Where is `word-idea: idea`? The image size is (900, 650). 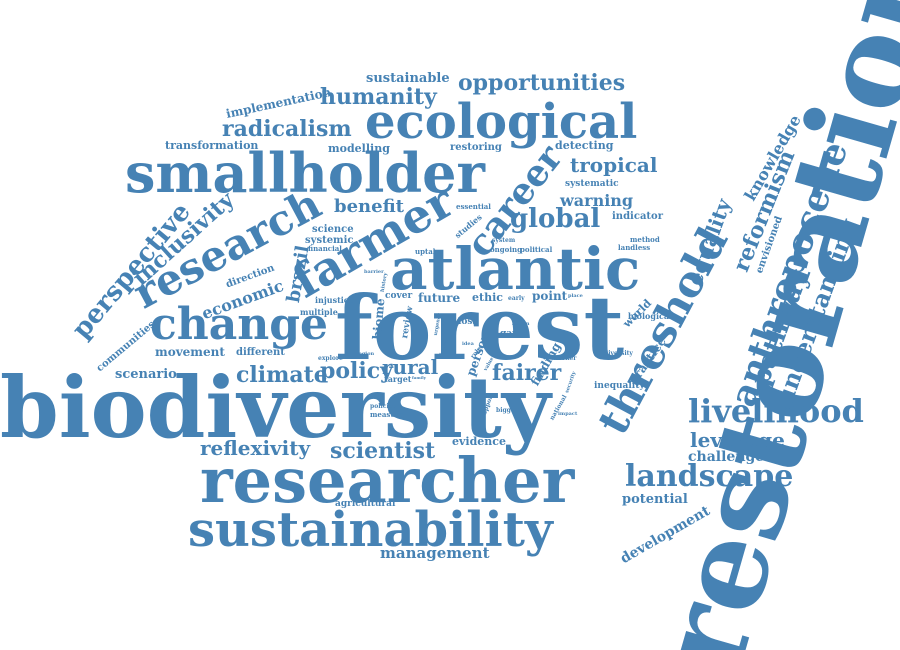
word-idea: idea is located at coordinates (468, 344).